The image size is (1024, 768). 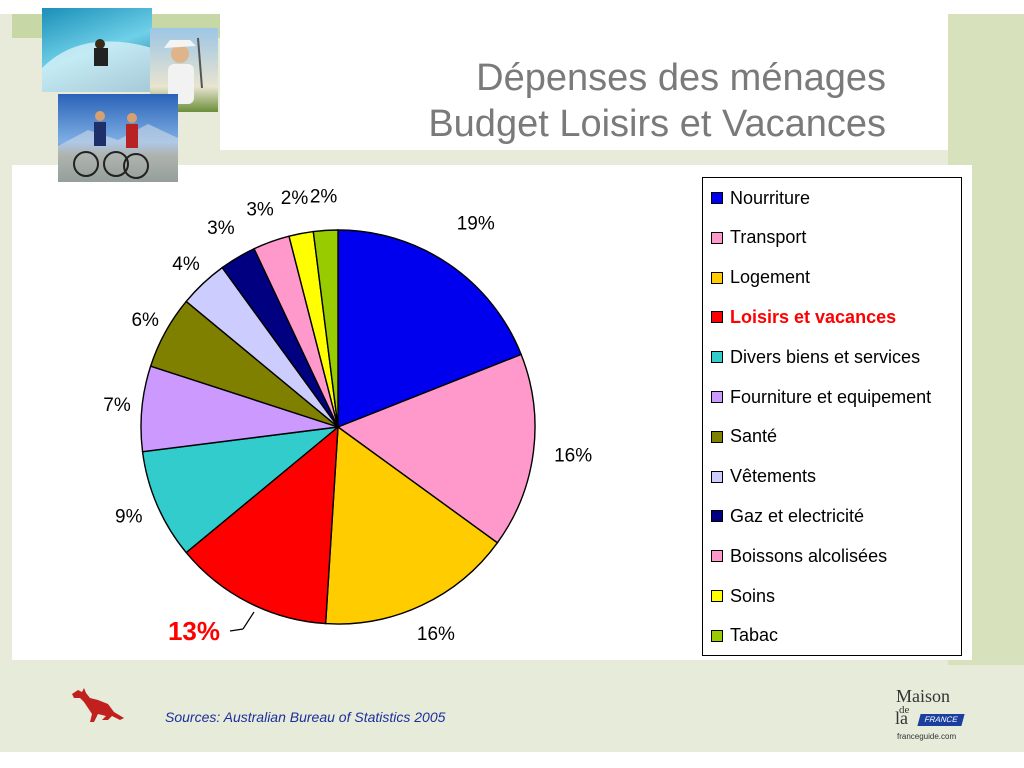 What do you see at coordinates (768, 237) in the screenshot?
I see `legend-label: Transport` at bounding box center [768, 237].